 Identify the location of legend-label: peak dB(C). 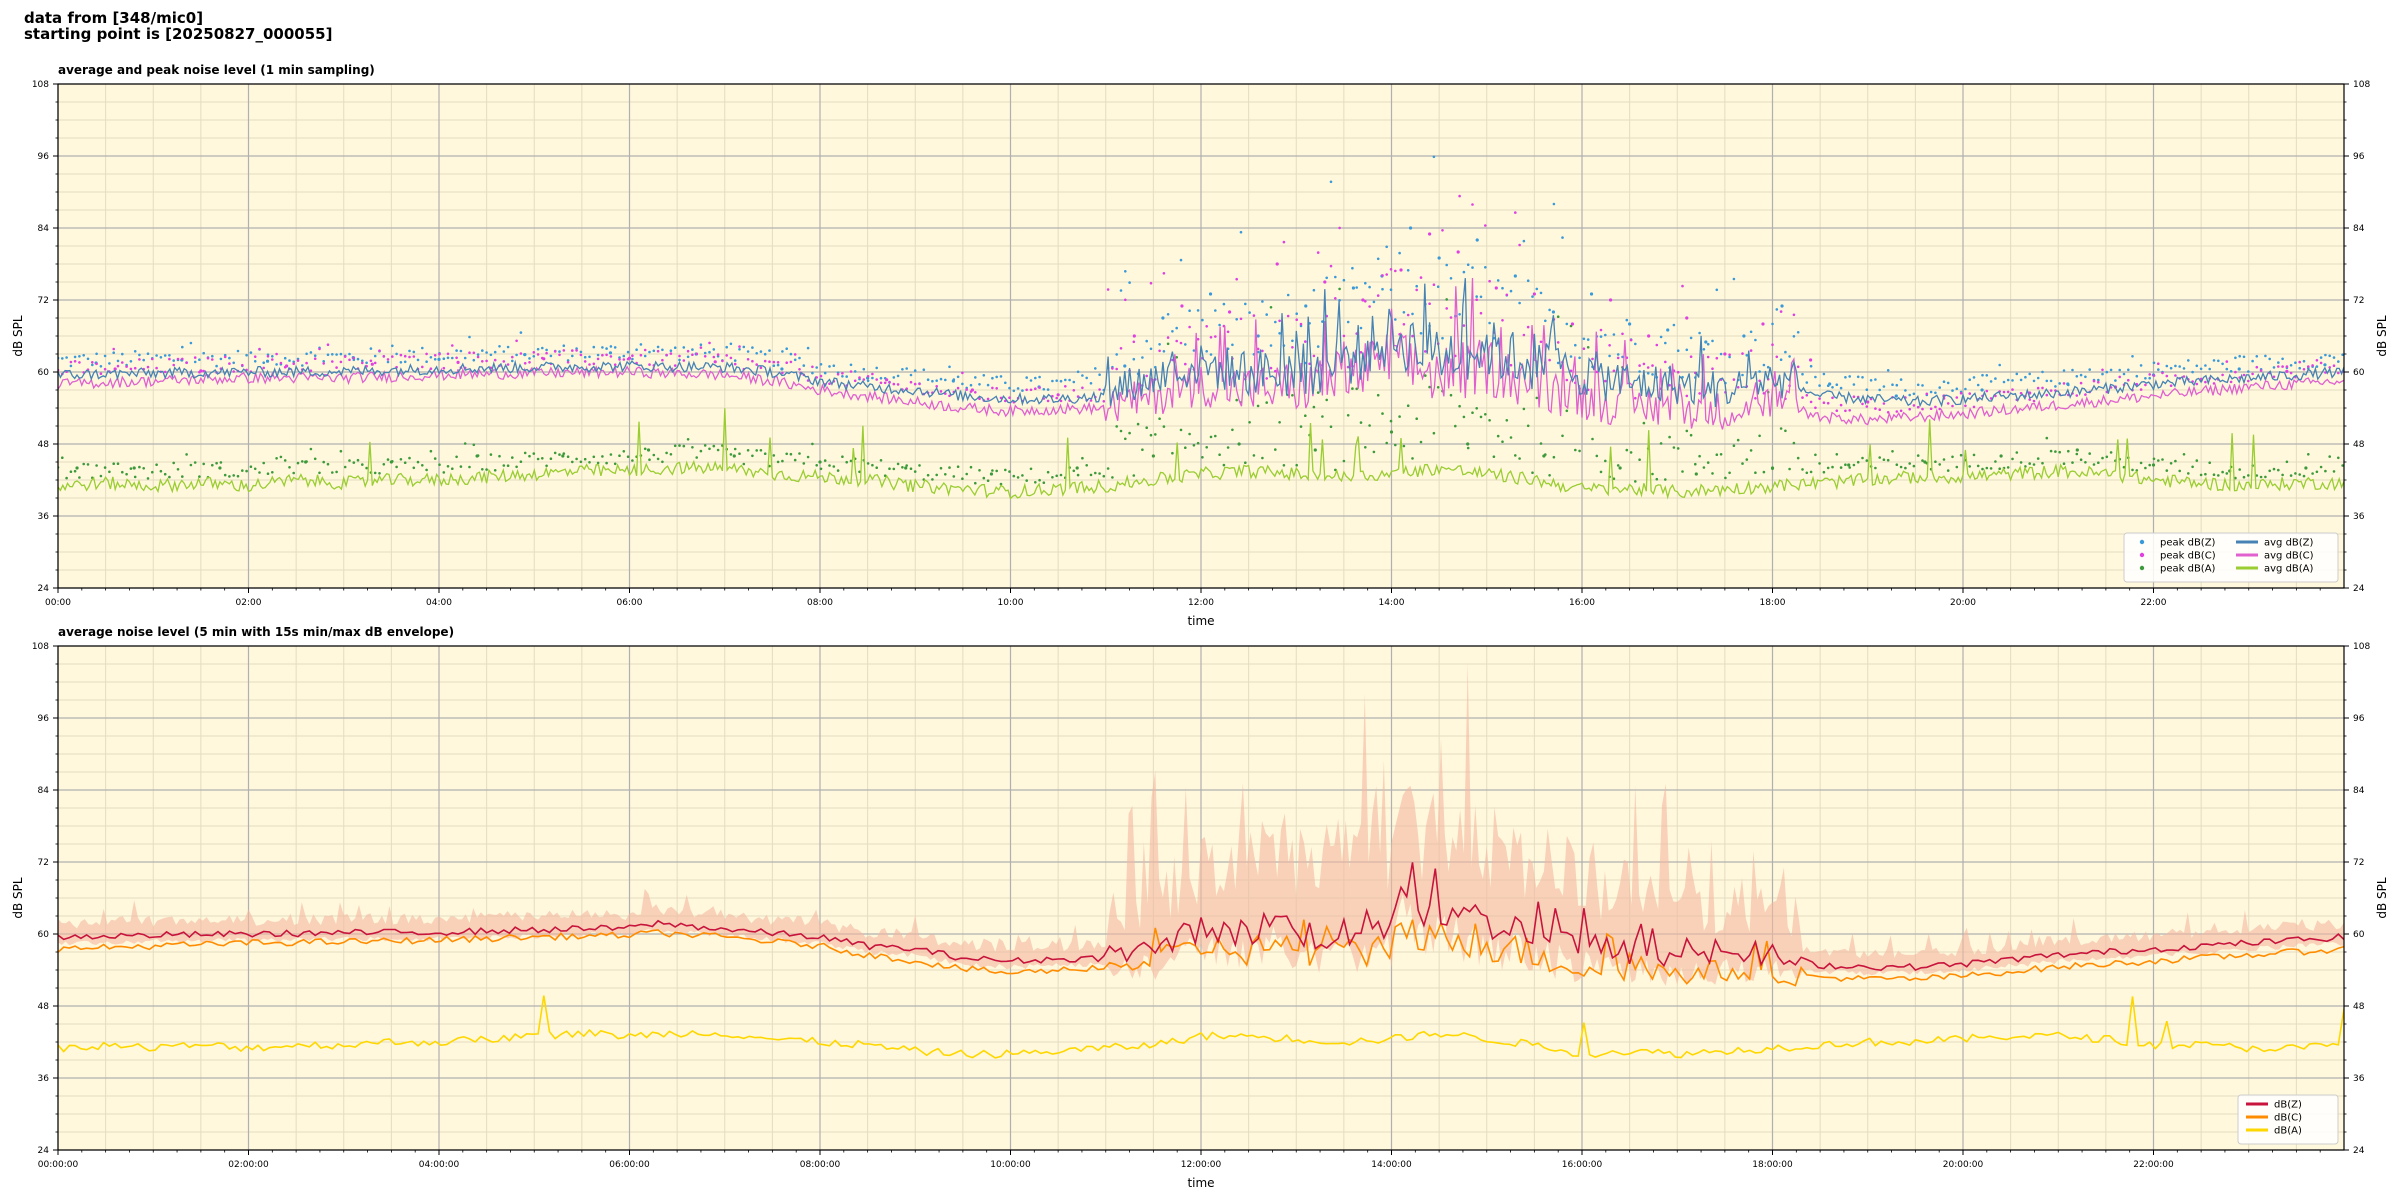
(2188, 556).